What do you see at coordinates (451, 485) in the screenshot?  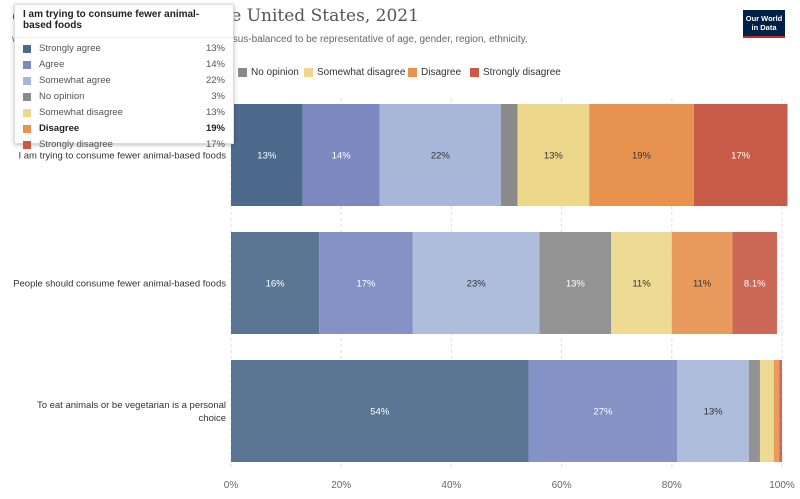 I see `x-tick-label: 40%` at bounding box center [451, 485].